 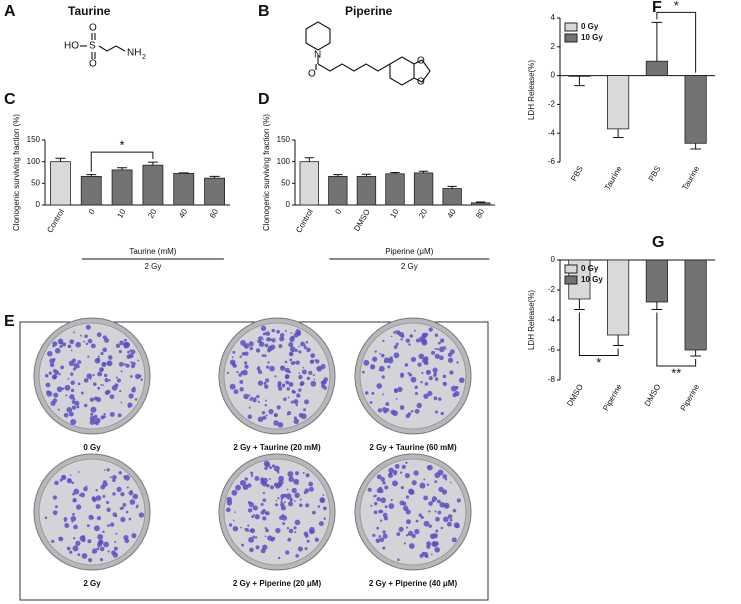 I want to click on image-label: 0 Gy, so click(x=92, y=447).